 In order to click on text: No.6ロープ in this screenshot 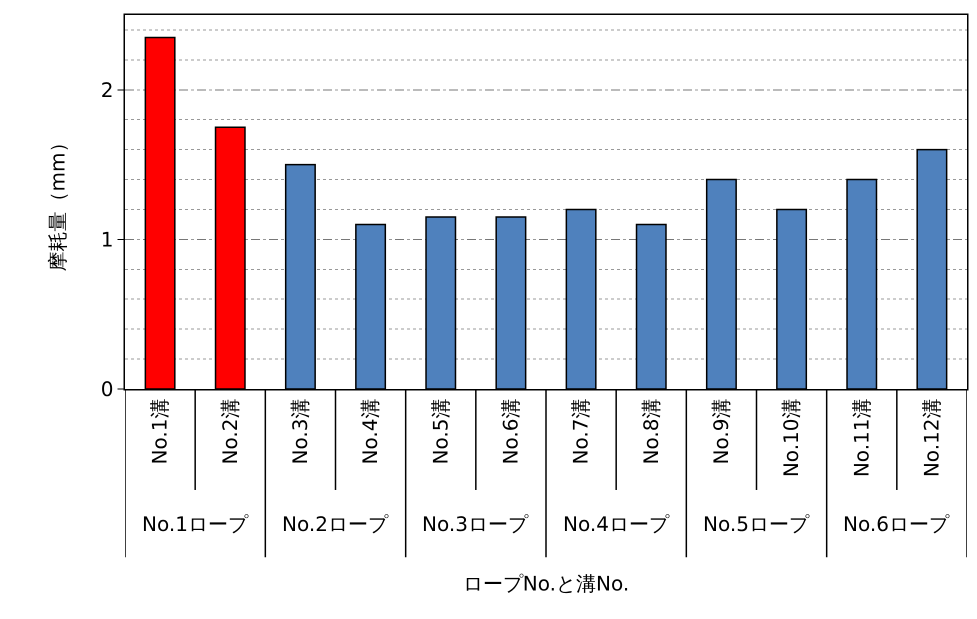, I will do `click(896, 524)`.